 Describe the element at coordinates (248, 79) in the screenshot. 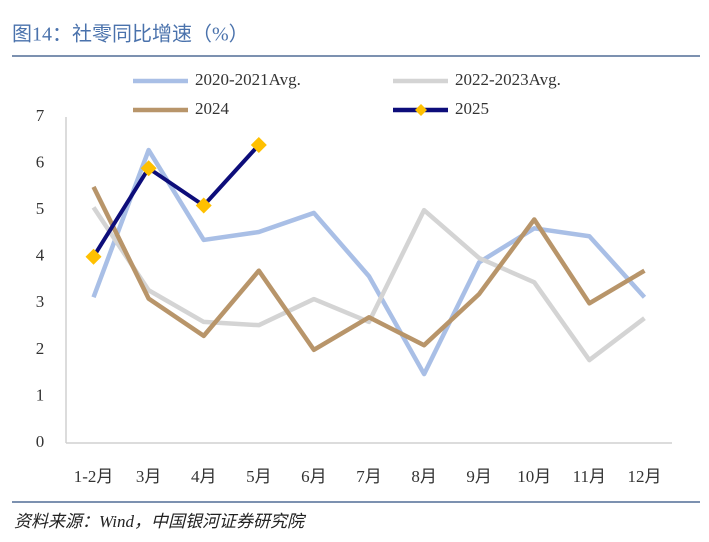

I see `legend-label: 2020-2021Avg.` at that location.